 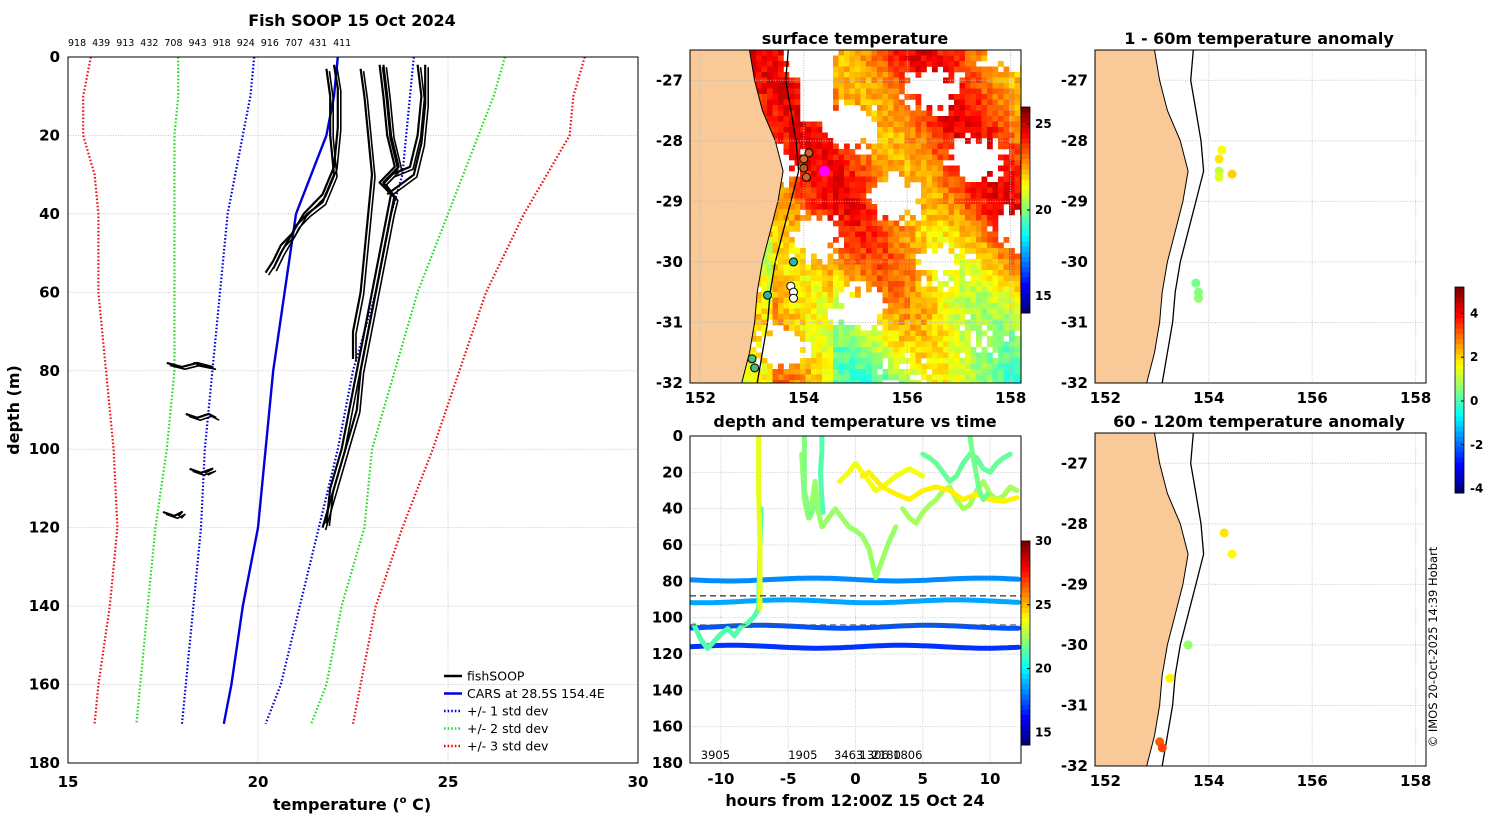 I want to click on y-tick-label: 0, so click(x=55, y=57).